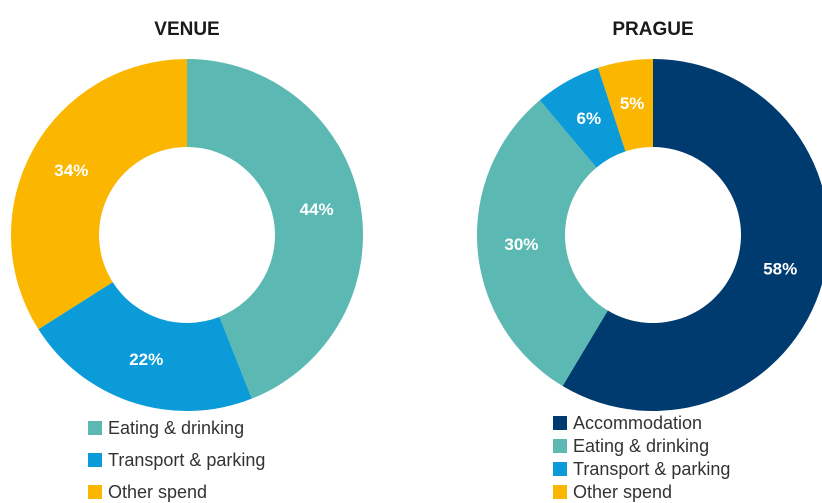 The image size is (822, 503). What do you see at coordinates (317, 209) in the screenshot?
I see `data-label: 44%` at bounding box center [317, 209].